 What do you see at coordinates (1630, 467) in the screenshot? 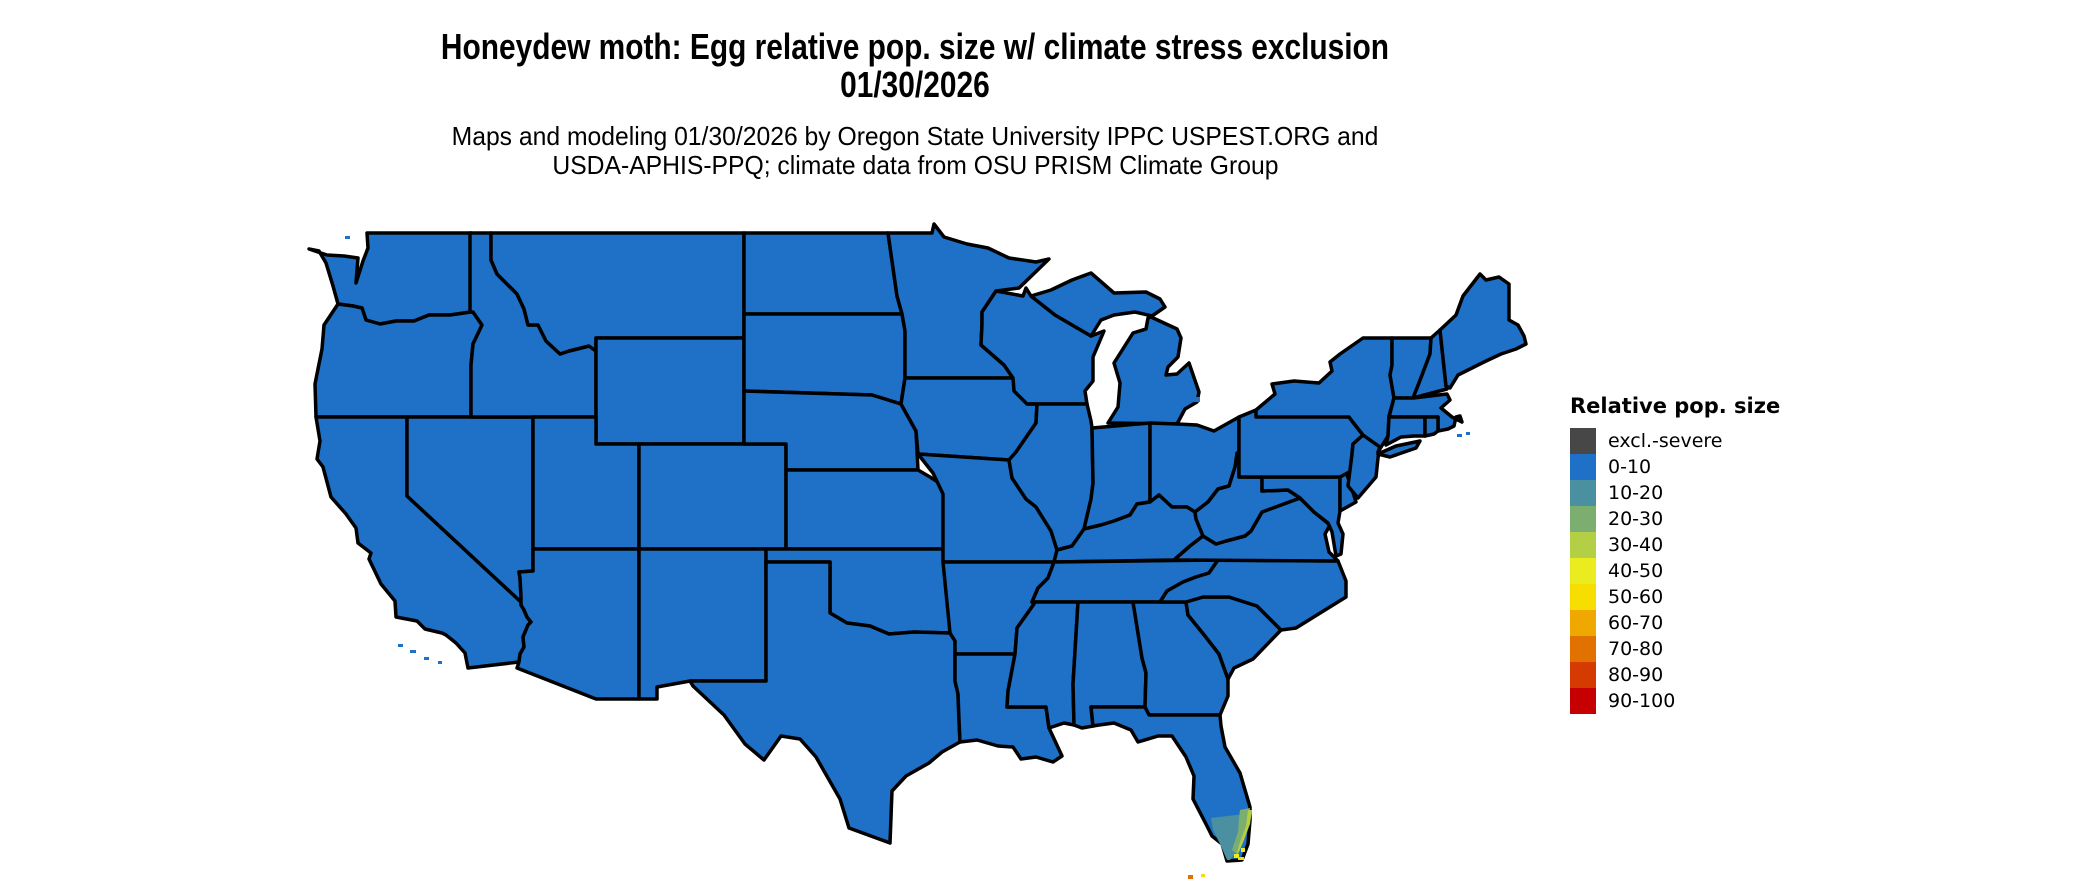
I see `legend-label: 0-10` at bounding box center [1630, 467].